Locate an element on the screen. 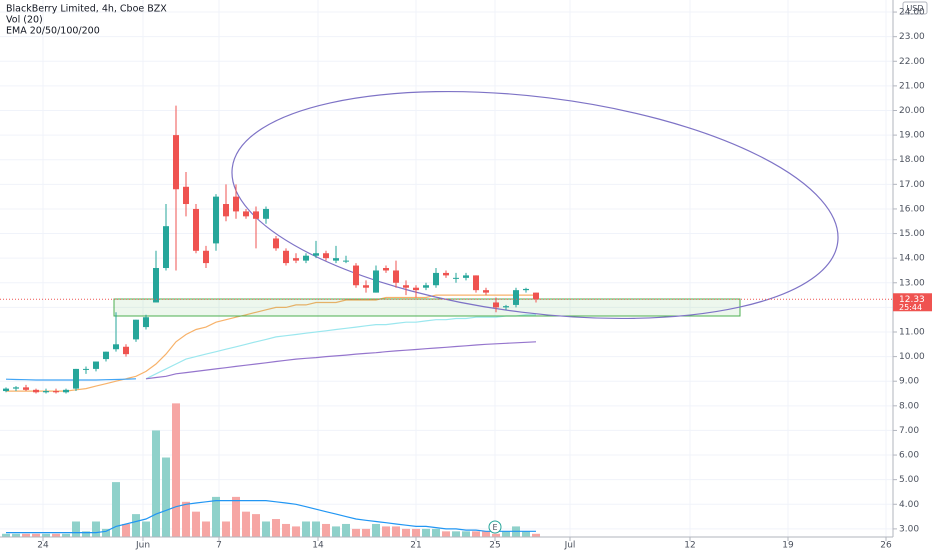 The height and width of the screenshot is (554, 932). earnings-marker: E is located at coordinates (494, 527).